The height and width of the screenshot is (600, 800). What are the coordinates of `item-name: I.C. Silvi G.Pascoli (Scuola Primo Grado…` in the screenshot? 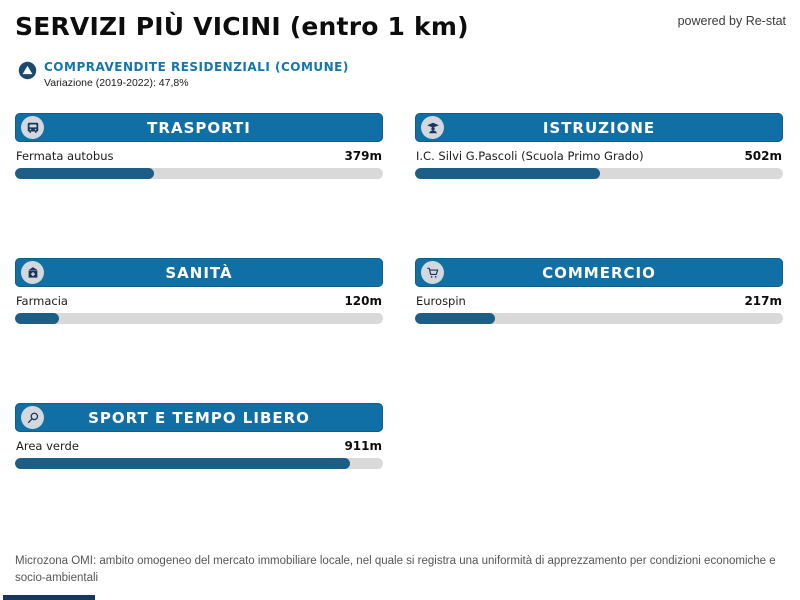 It's located at (530, 156).